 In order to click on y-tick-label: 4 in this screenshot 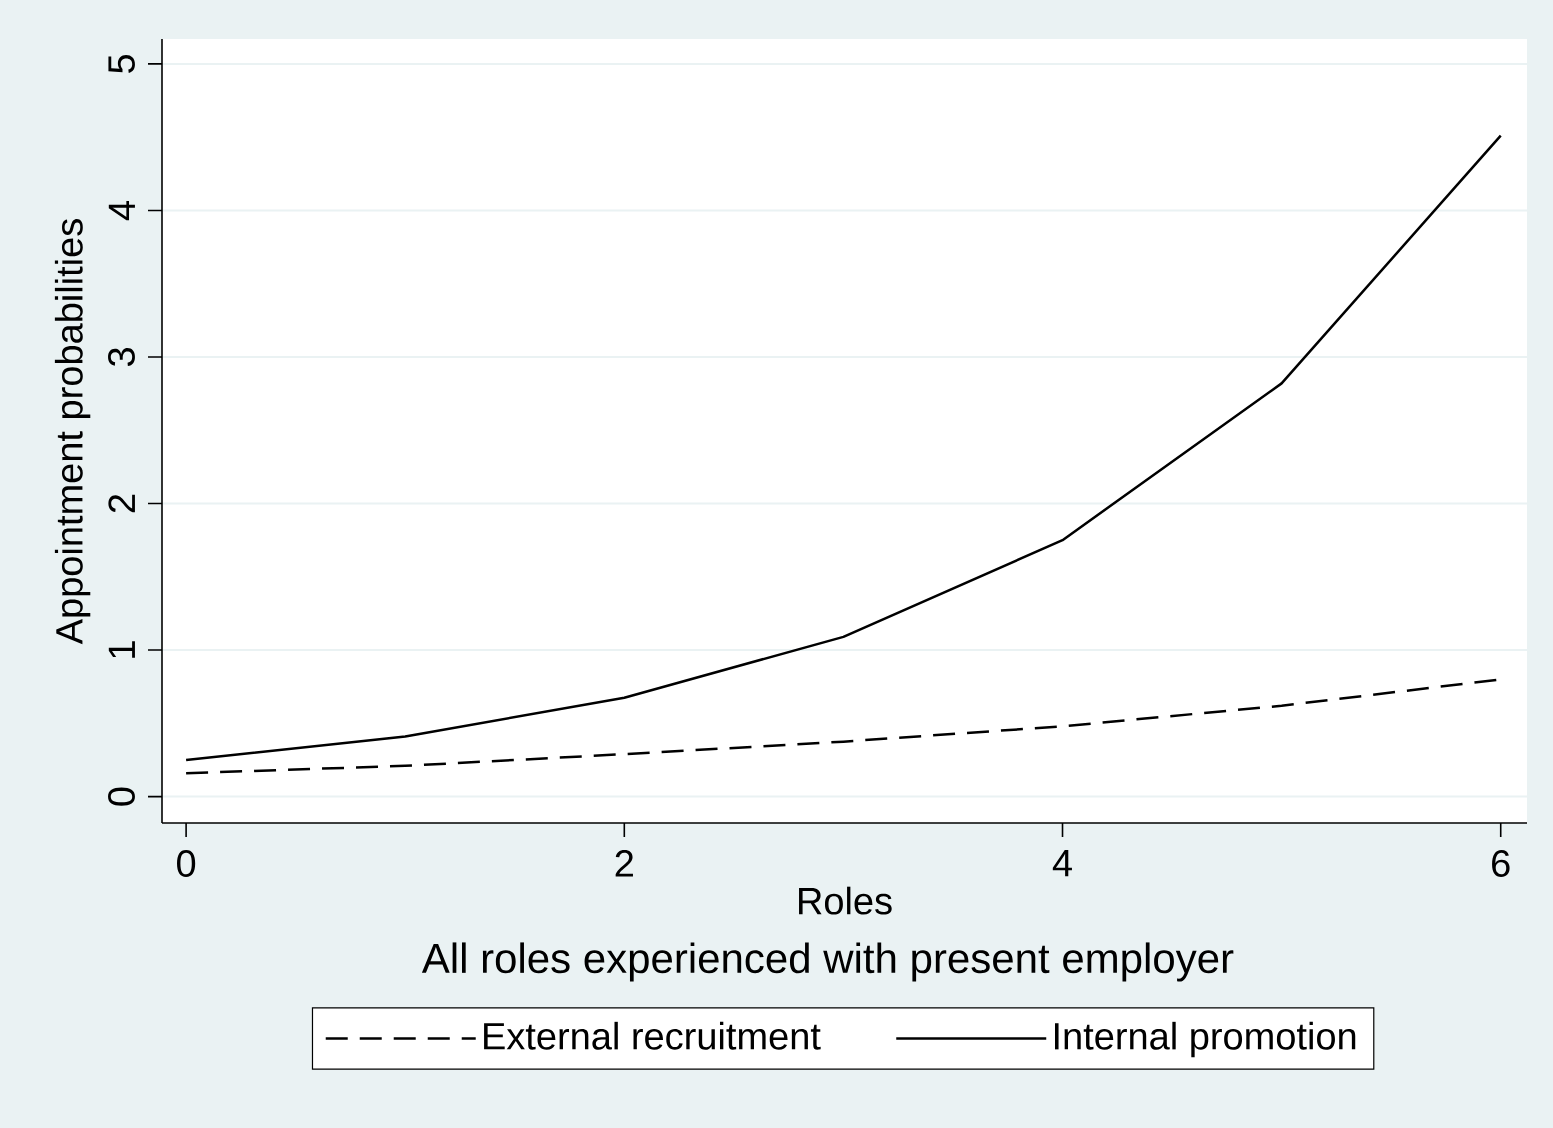, I will do `click(121, 210)`.